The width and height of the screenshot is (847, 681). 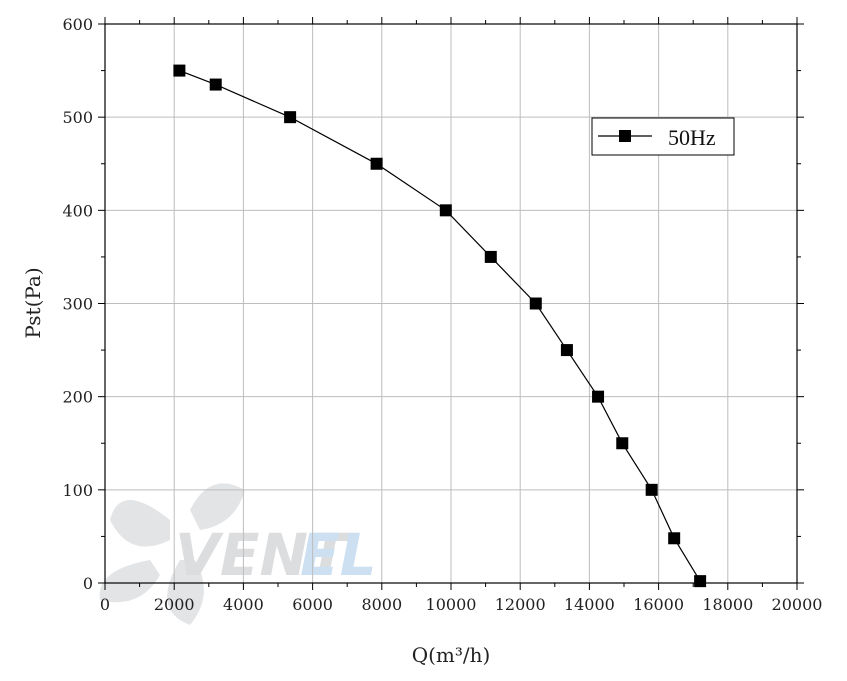 What do you see at coordinates (77, 490) in the screenshot?
I see `y-tick-label: 100` at bounding box center [77, 490].